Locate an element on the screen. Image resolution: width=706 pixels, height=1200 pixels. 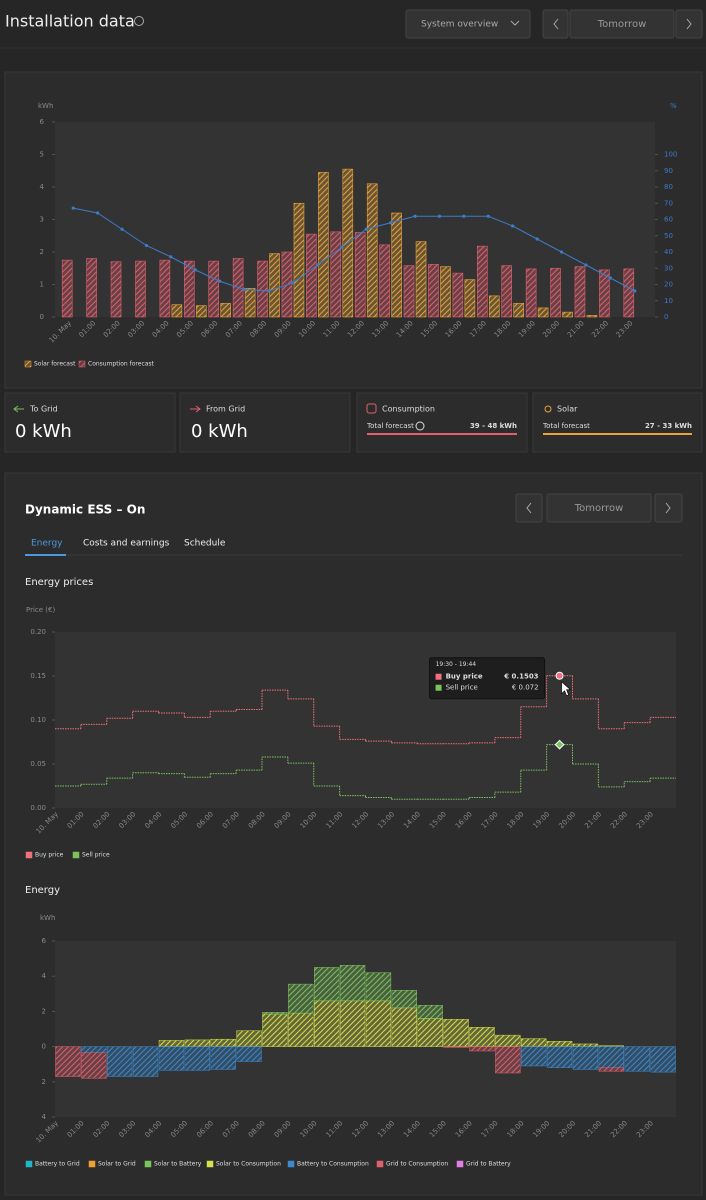
y2-tick-label: 80 is located at coordinates (668, 187).